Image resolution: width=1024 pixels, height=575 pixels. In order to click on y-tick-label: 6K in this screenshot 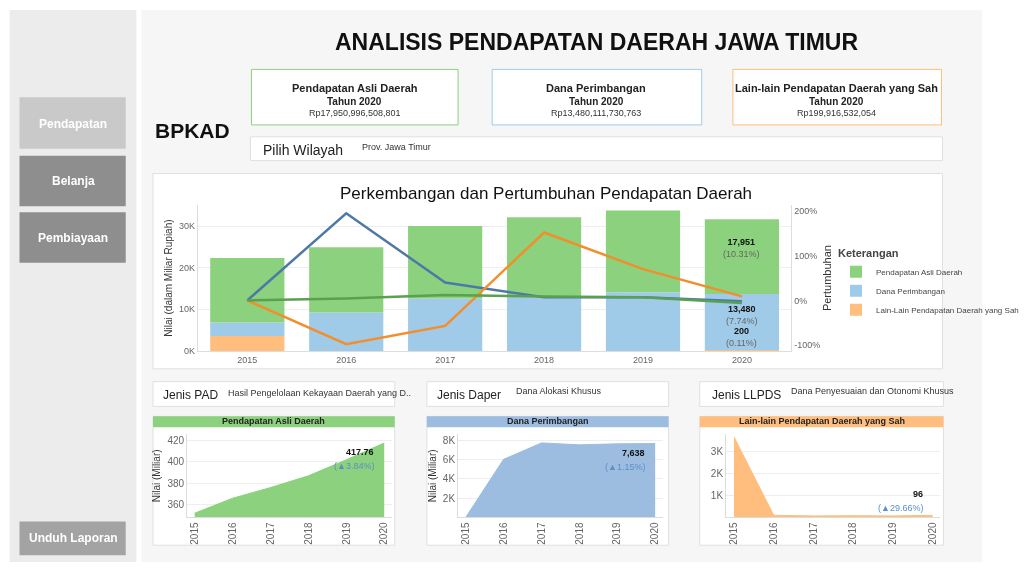, I will do `click(449, 459)`.